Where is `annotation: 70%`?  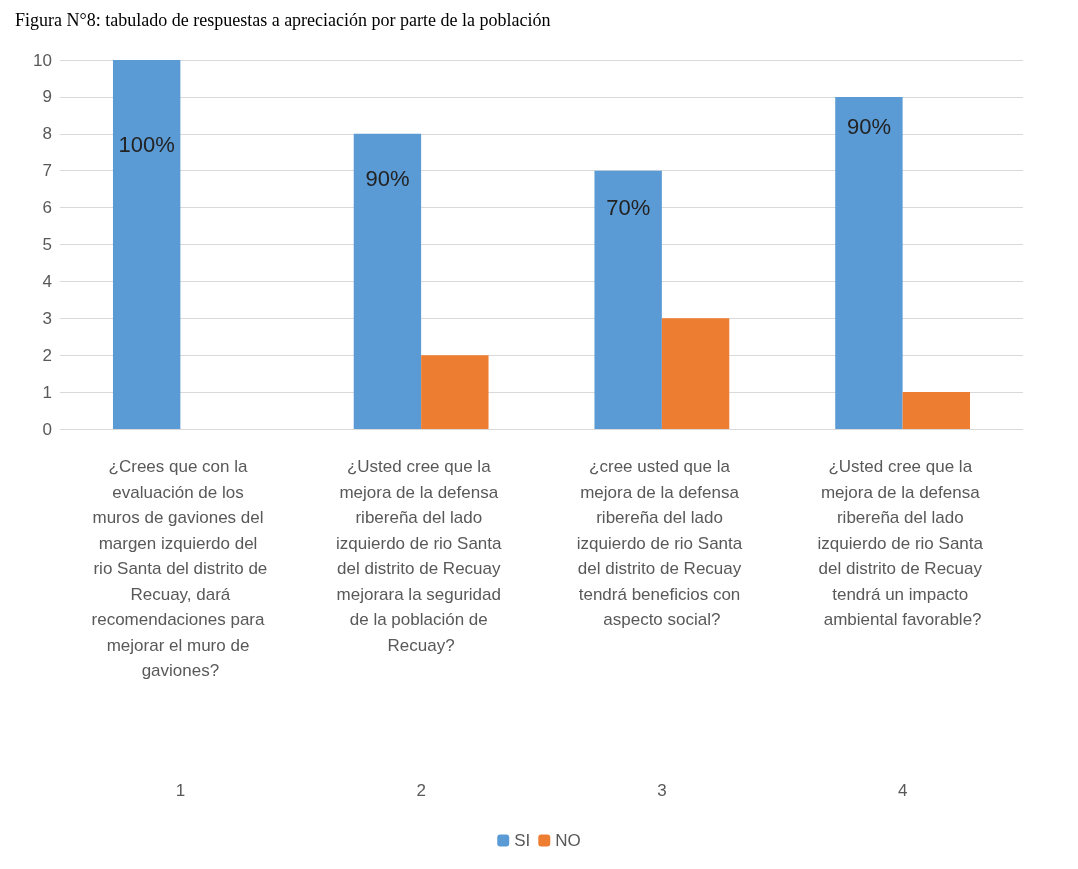
annotation: 70% is located at coordinates (628, 208).